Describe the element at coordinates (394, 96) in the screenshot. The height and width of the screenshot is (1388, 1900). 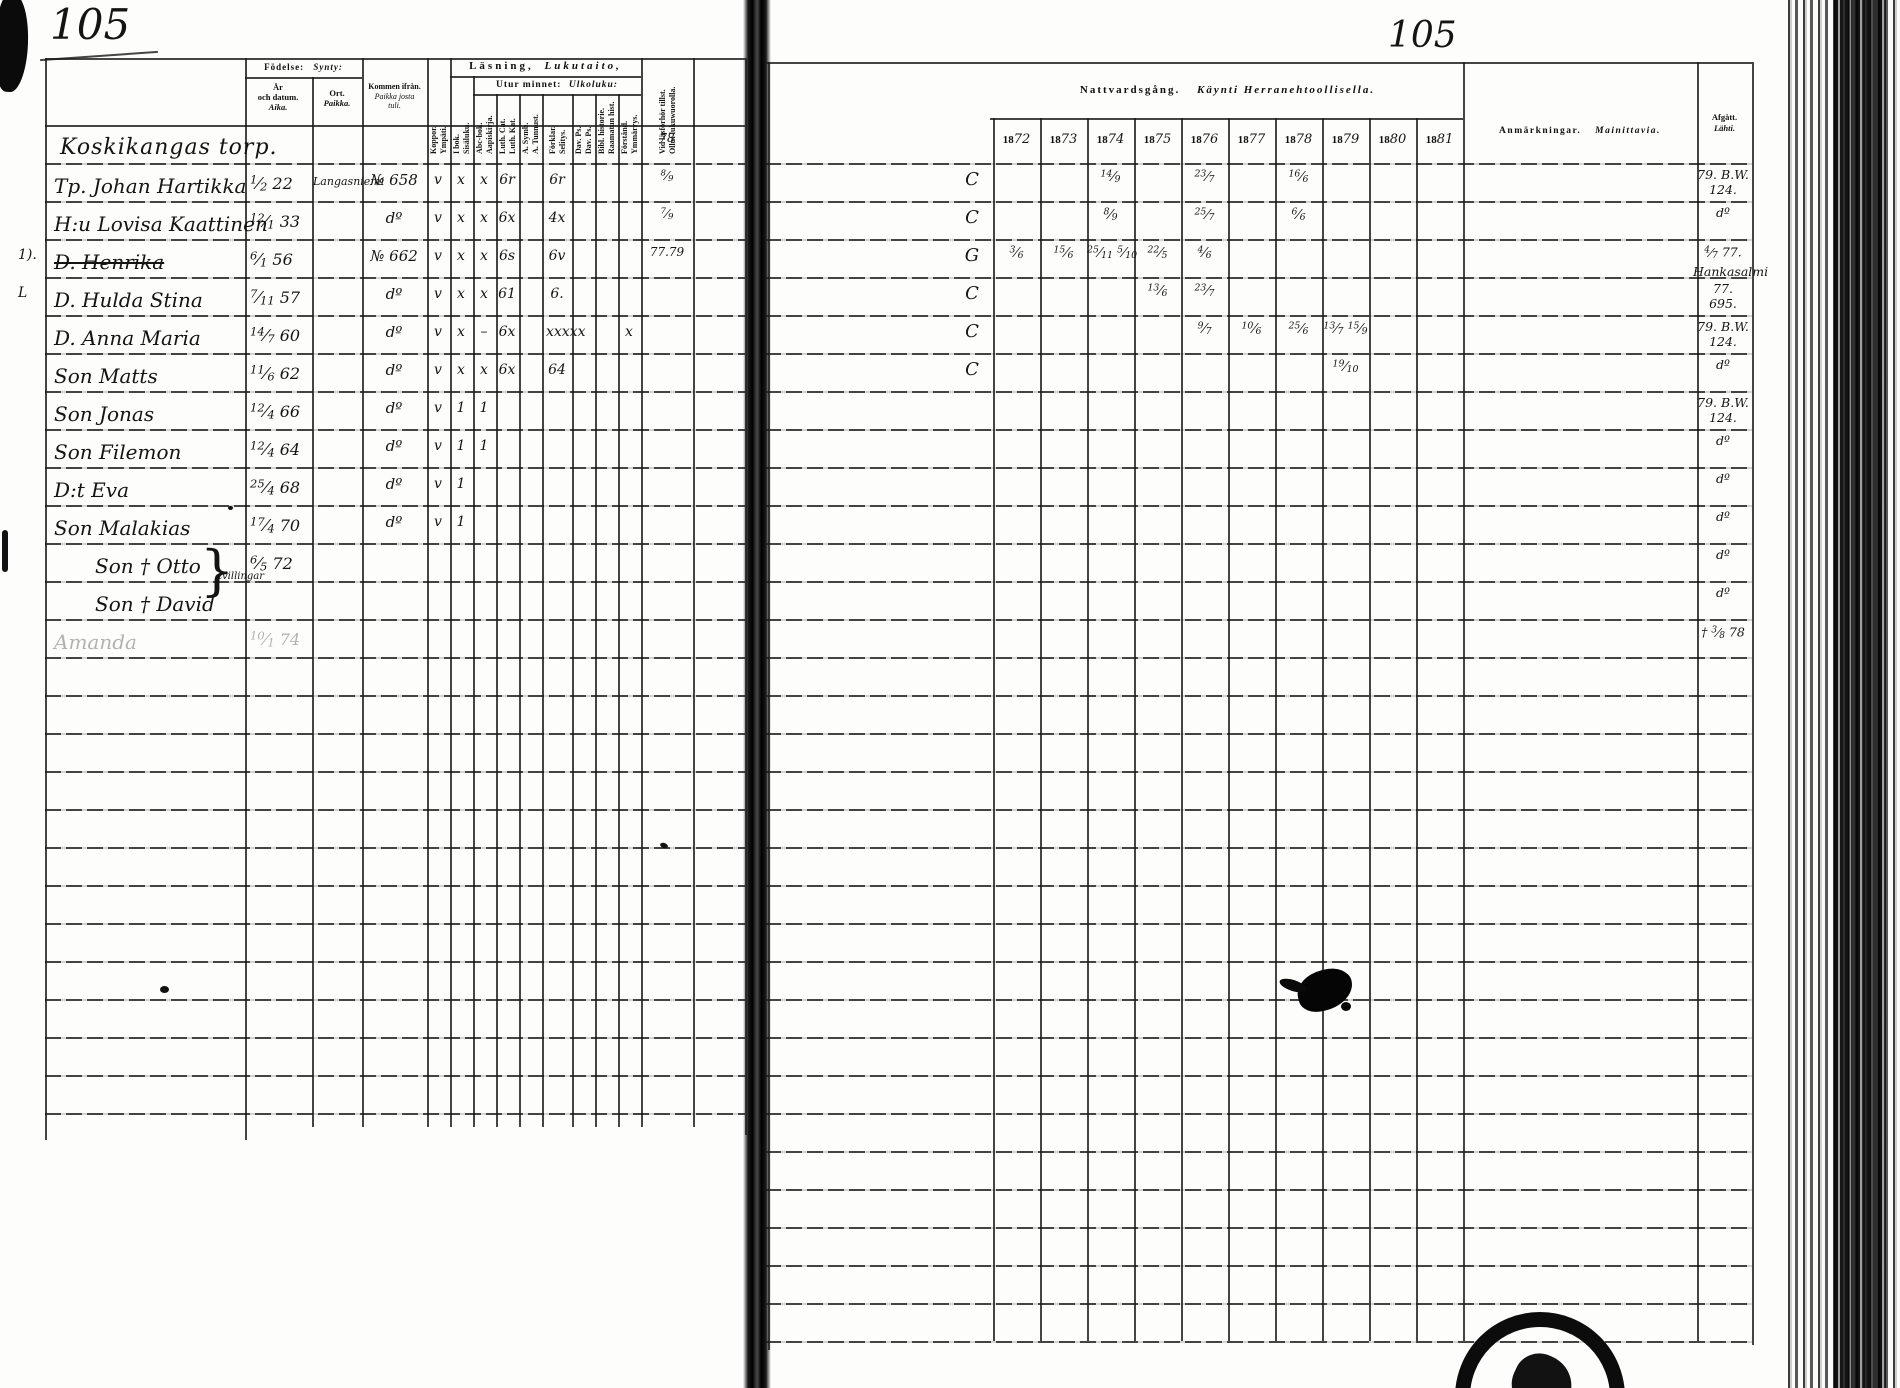
I see `came-from-column-header: Kommen ifrån. Paikka josta tuli.` at that location.